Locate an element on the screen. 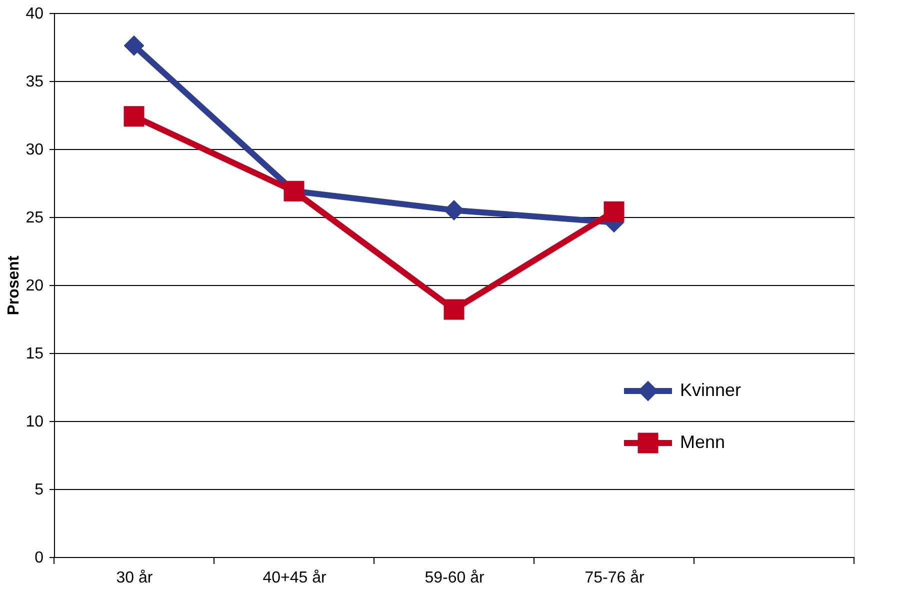 The width and height of the screenshot is (903, 611). y-axis-title: Prosent is located at coordinates (14, 285).